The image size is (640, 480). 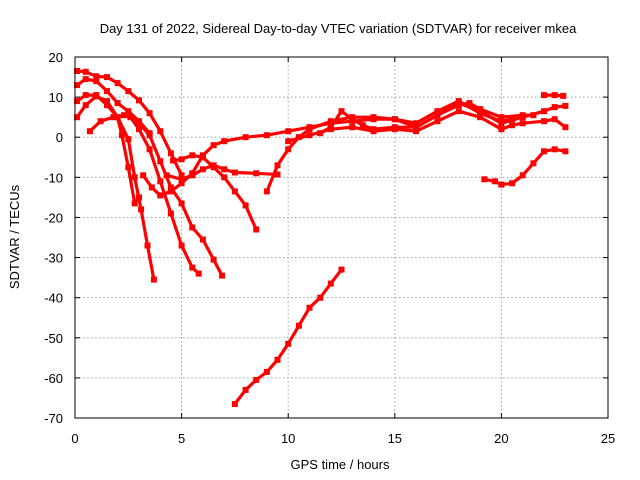 I want to click on y-axis-label: SDTVAR / TECUs, so click(x=14, y=236).